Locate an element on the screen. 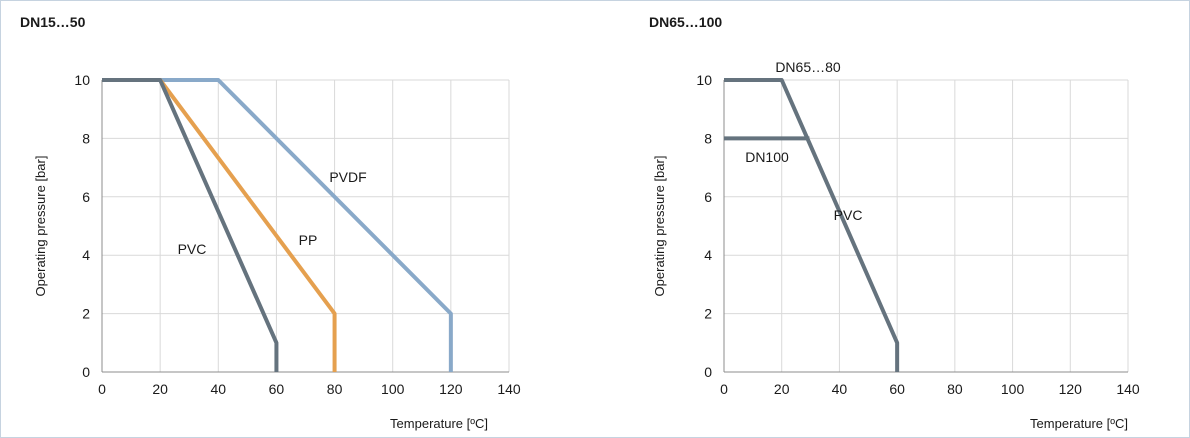  series-label-dn100: DN100 is located at coordinates (767, 157).